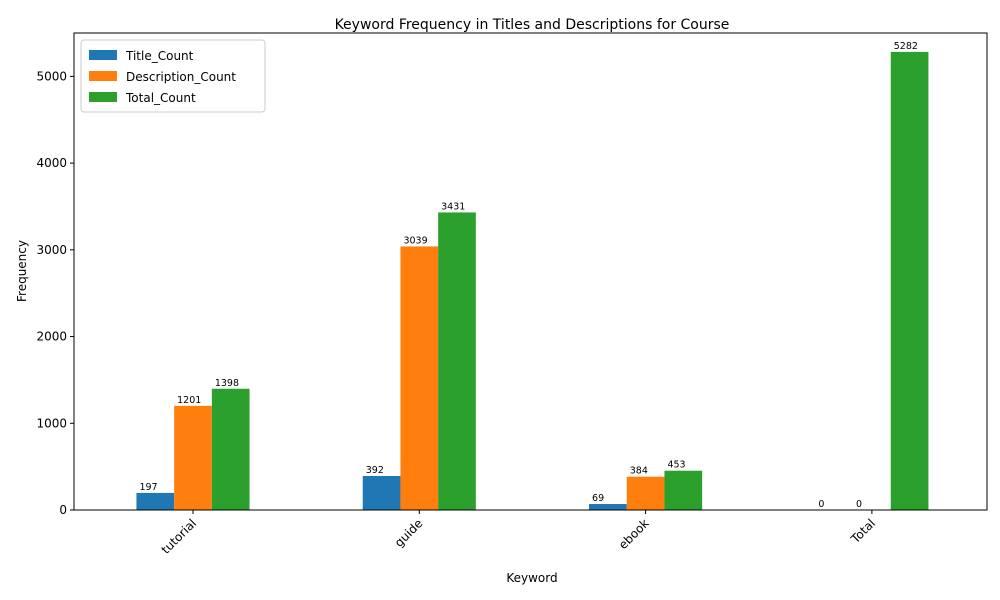 This screenshot has width=1000, height=600. What do you see at coordinates (531, 578) in the screenshot?
I see `x-axis-title: Keyword` at bounding box center [531, 578].